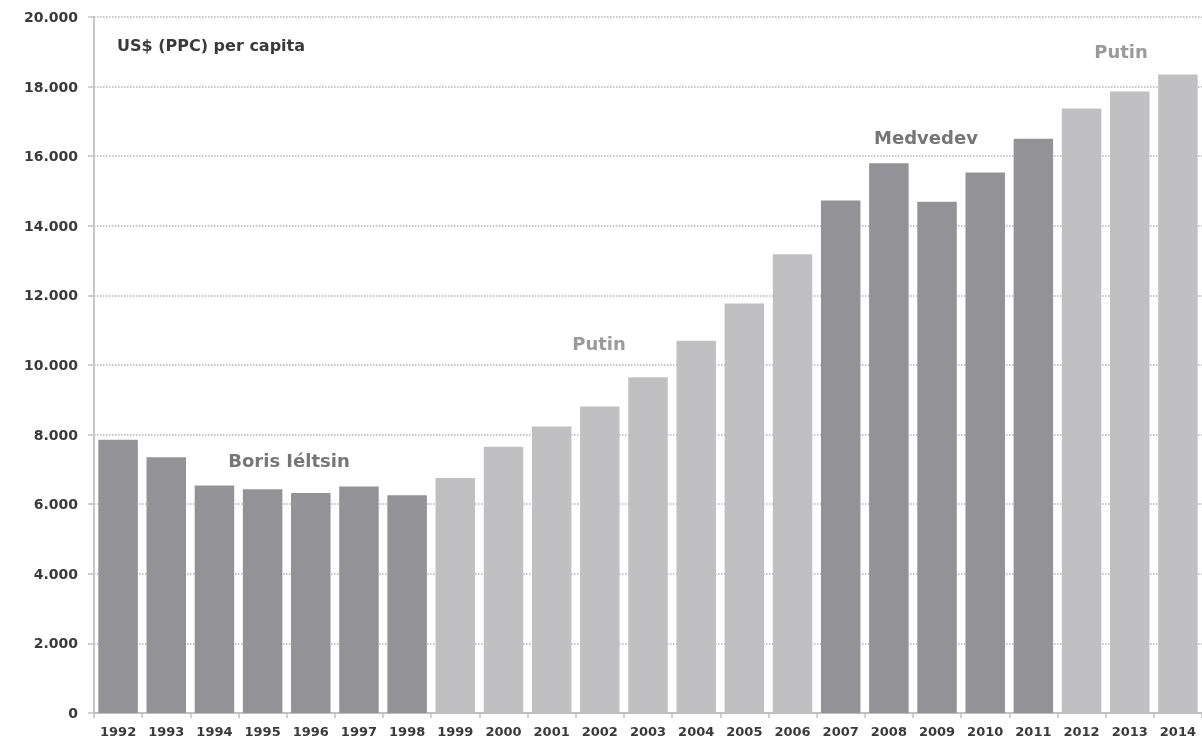  Describe the element at coordinates (262, 731) in the screenshot. I see `x-tick-label: 1995` at that location.